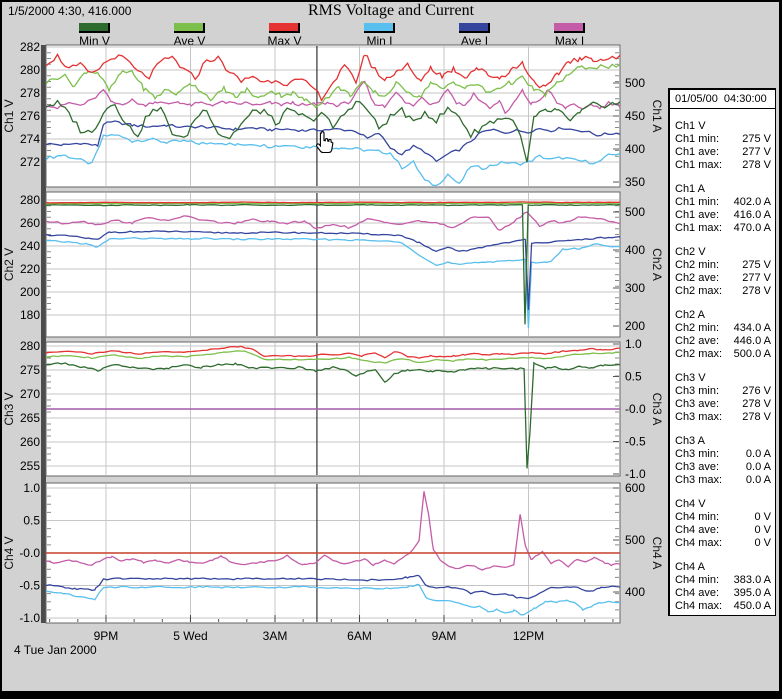  What do you see at coordinates (752, 328) in the screenshot?
I see `stat-value: 434.0 A` at bounding box center [752, 328].